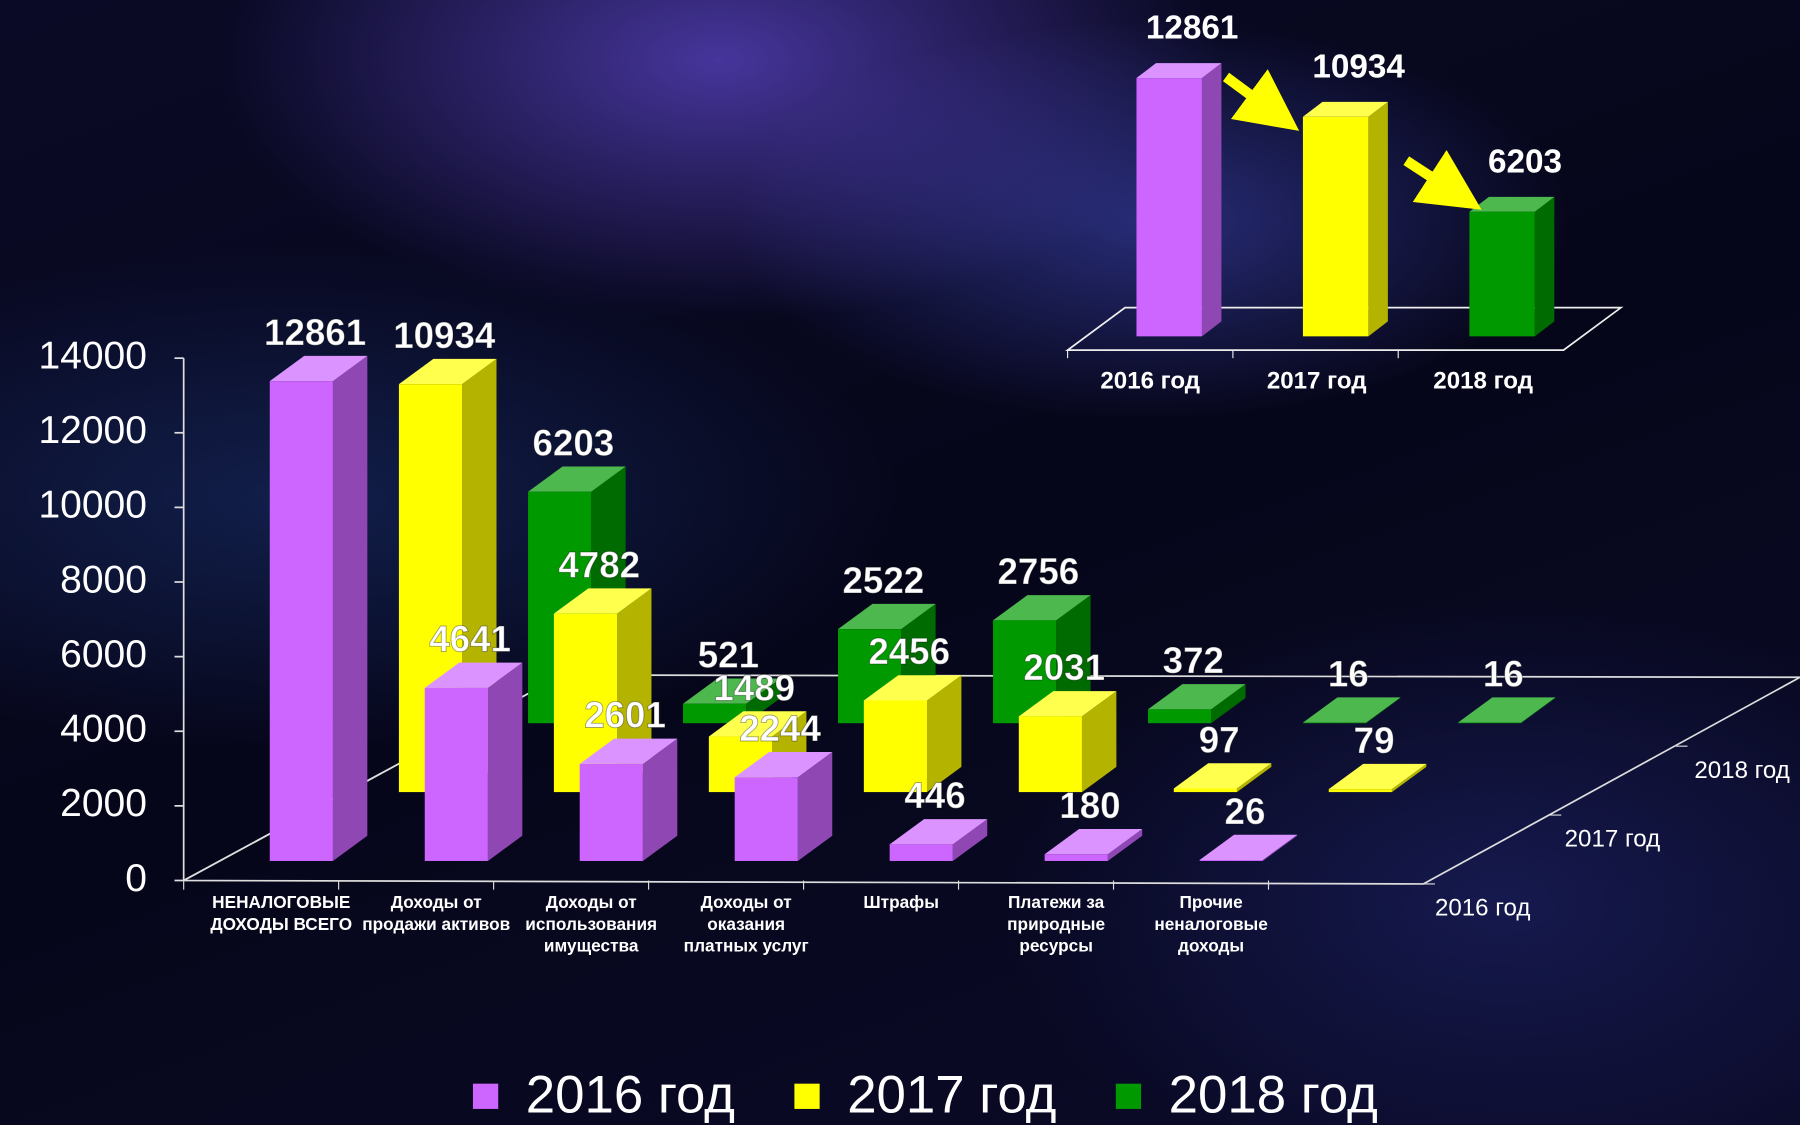 Image resolution: width=1800 pixels, height=1125 pixels. What do you see at coordinates (1358, 66) in the screenshot?
I see `inset-value-label: 10934` at bounding box center [1358, 66].